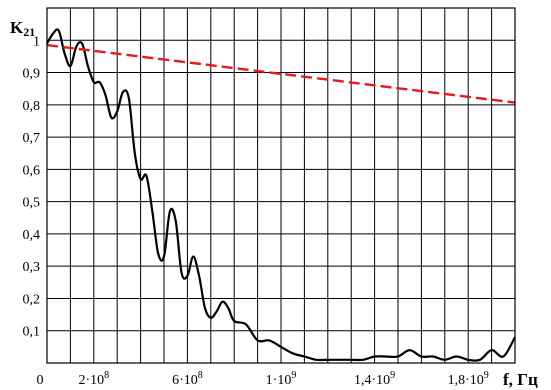  I want to click on x-tick-label: 1,4·10⁹, so click(374, 379).